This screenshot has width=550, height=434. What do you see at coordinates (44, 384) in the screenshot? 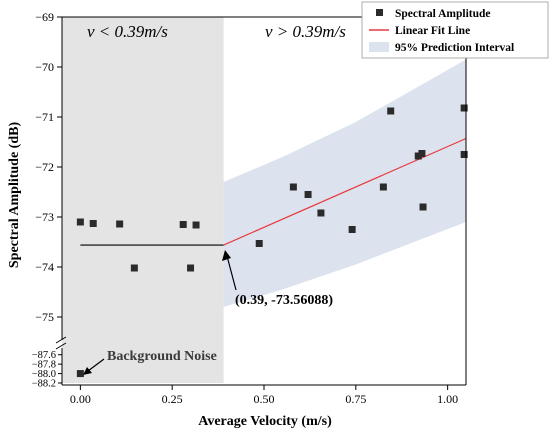
I see `y-lower-tick-label-3: −88.2` at bounding box center [44, 384].